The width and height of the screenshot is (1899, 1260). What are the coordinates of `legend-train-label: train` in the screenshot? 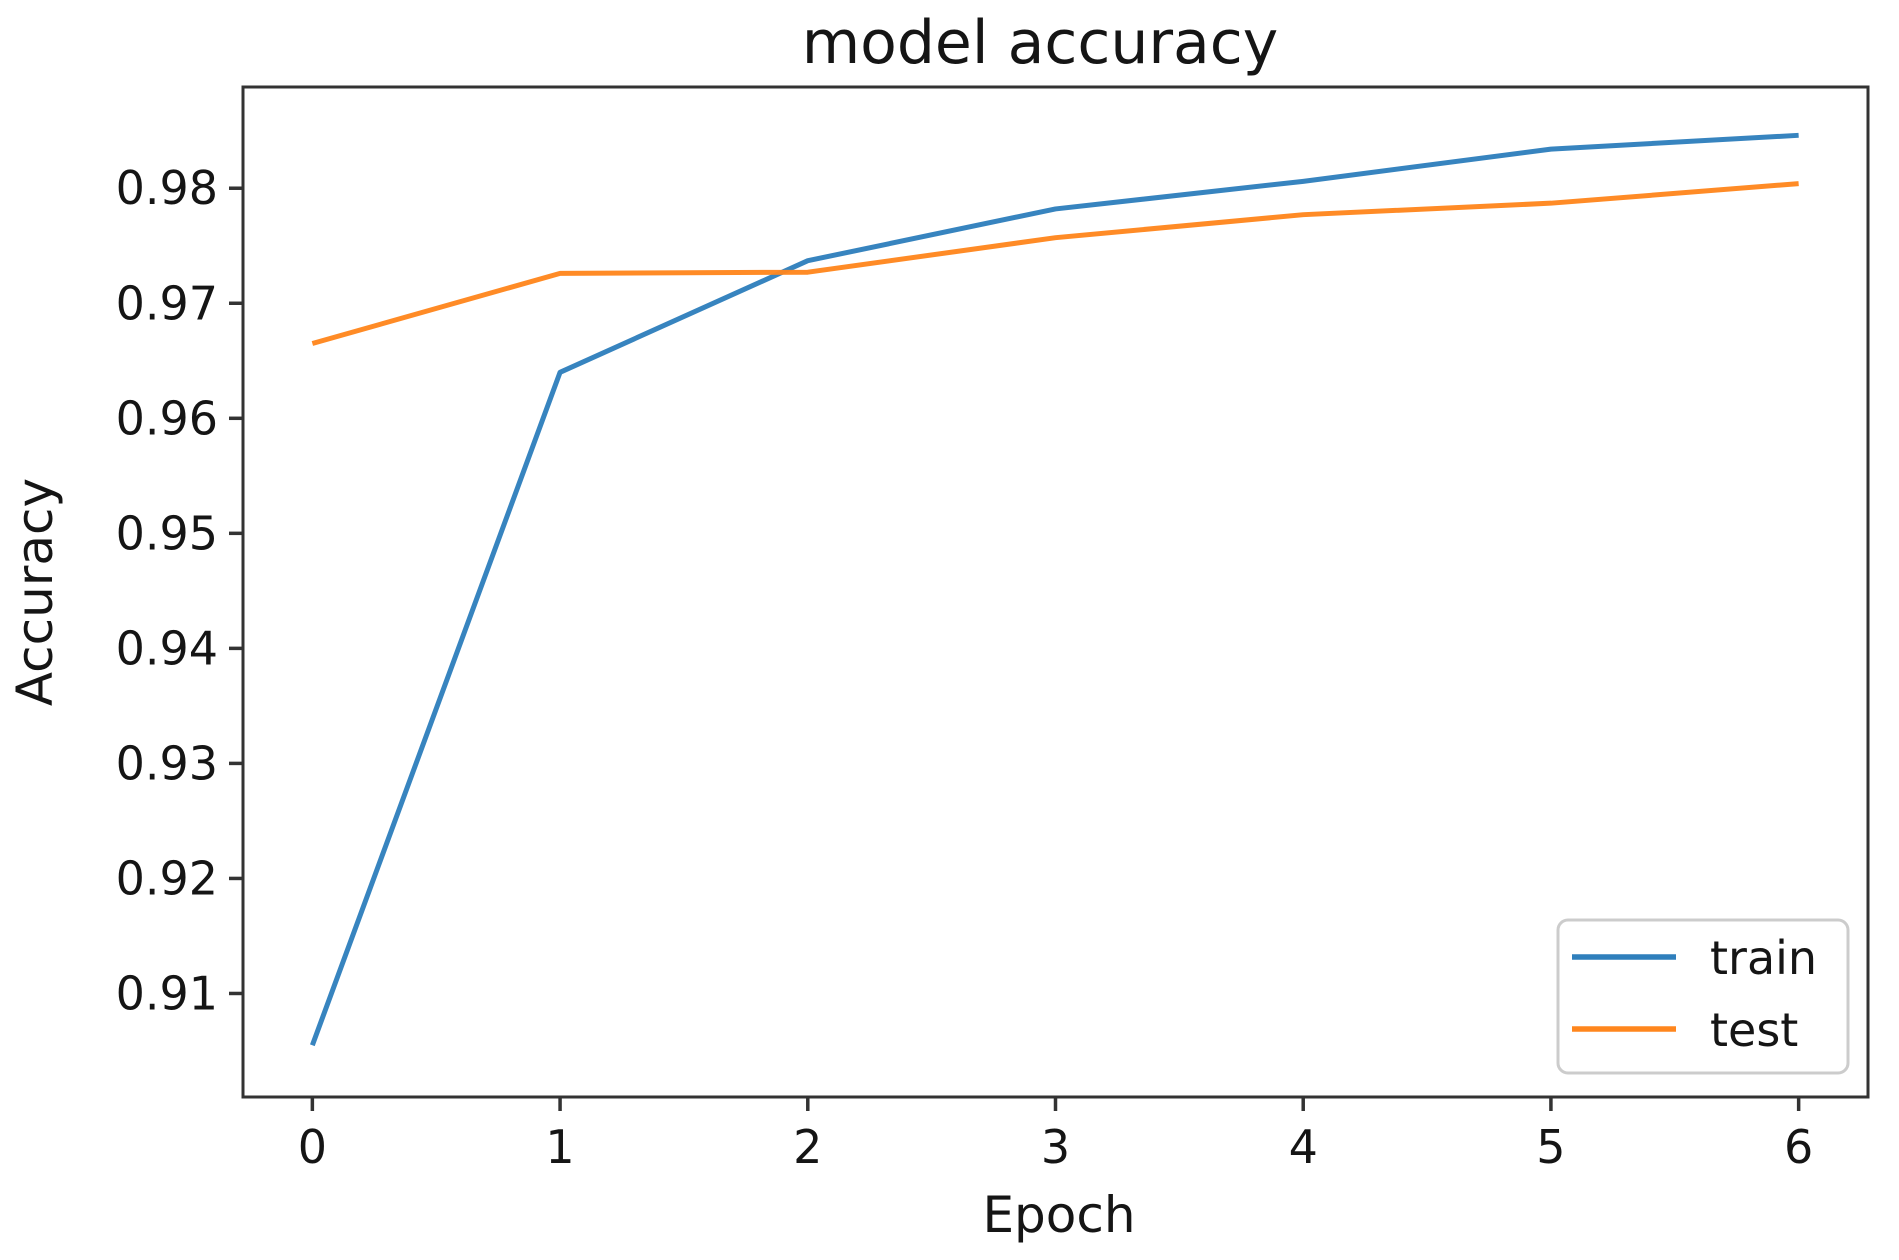 It's located at (1763, 958).